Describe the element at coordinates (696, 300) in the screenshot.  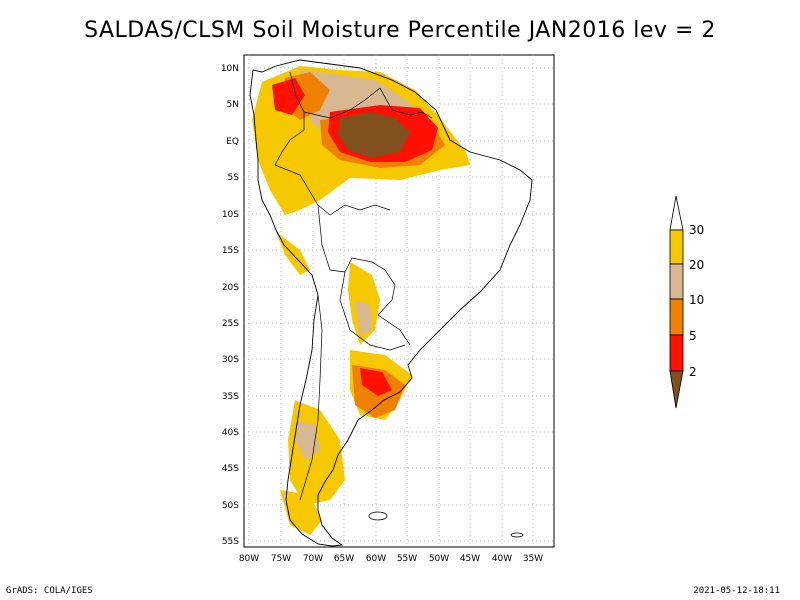
I see `legend-label: 10` at that location.